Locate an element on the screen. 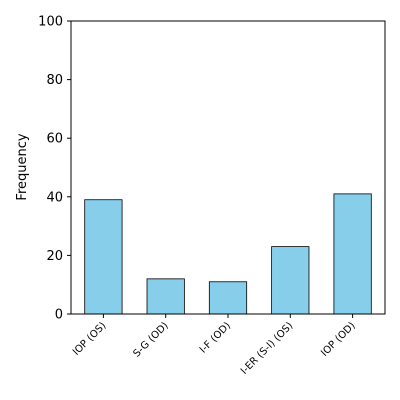 The image size is (400, 400). y-axis-label: Frequency is located at coordinates (22, 166).